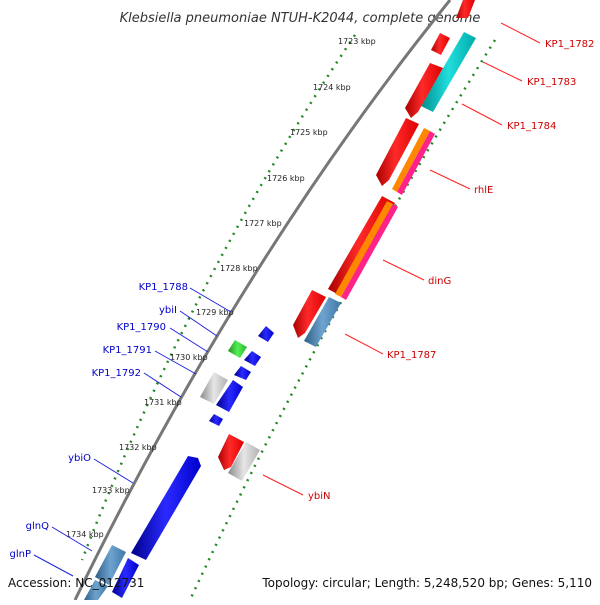 The image size is (600, 605). I want to click on gene-rhle-orange, so click(411, 160).